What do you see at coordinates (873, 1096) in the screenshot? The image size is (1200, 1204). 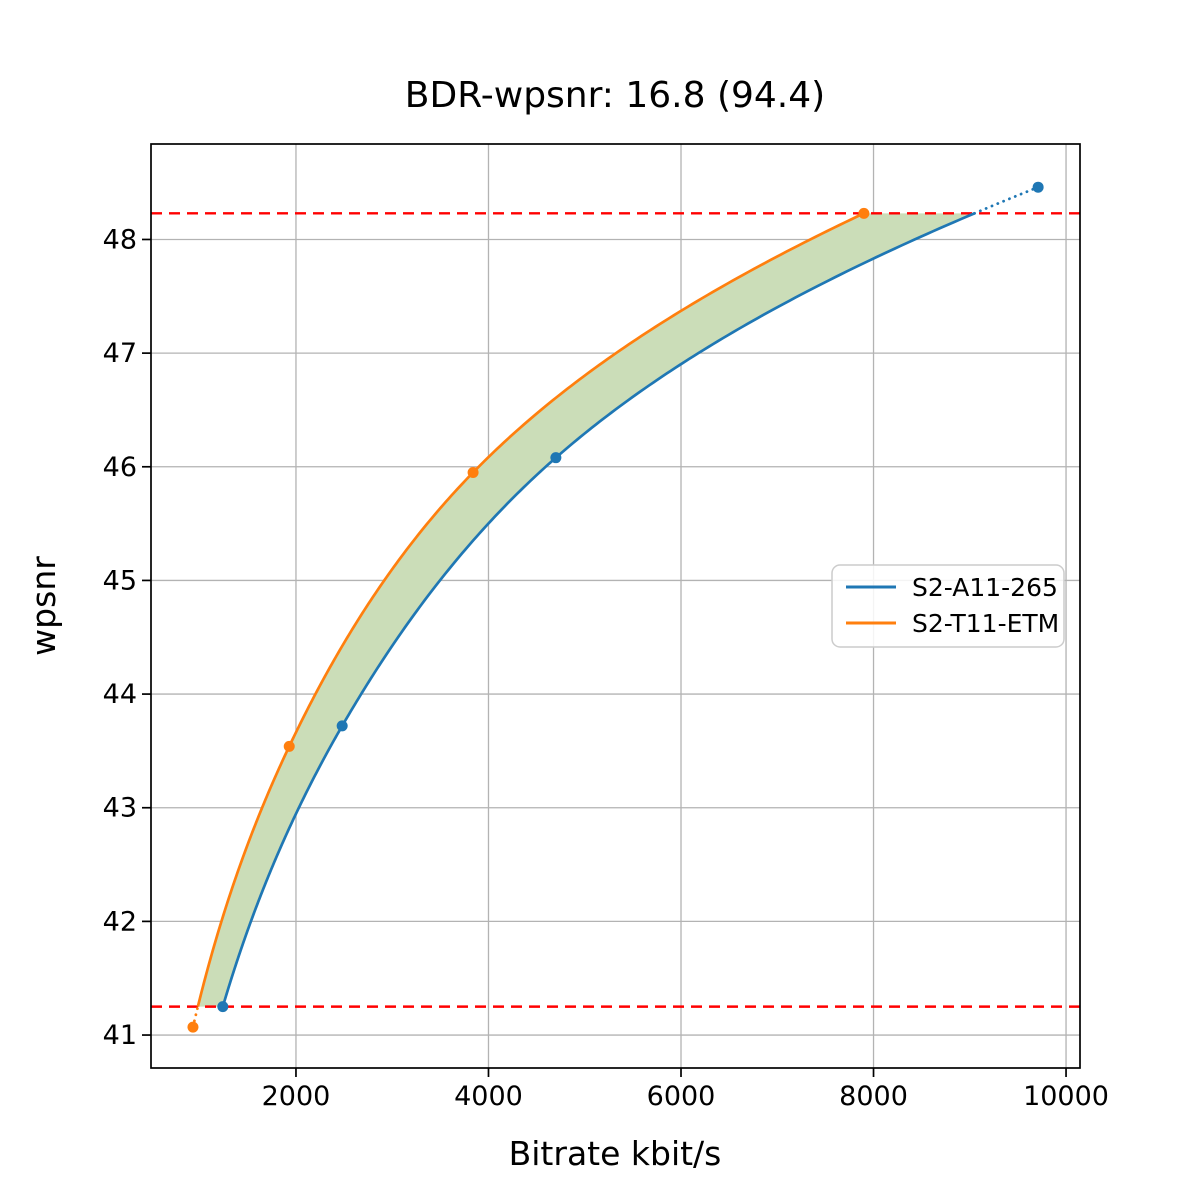 I see `x-tick-label: 8000` at bounding box center [873, 1096].